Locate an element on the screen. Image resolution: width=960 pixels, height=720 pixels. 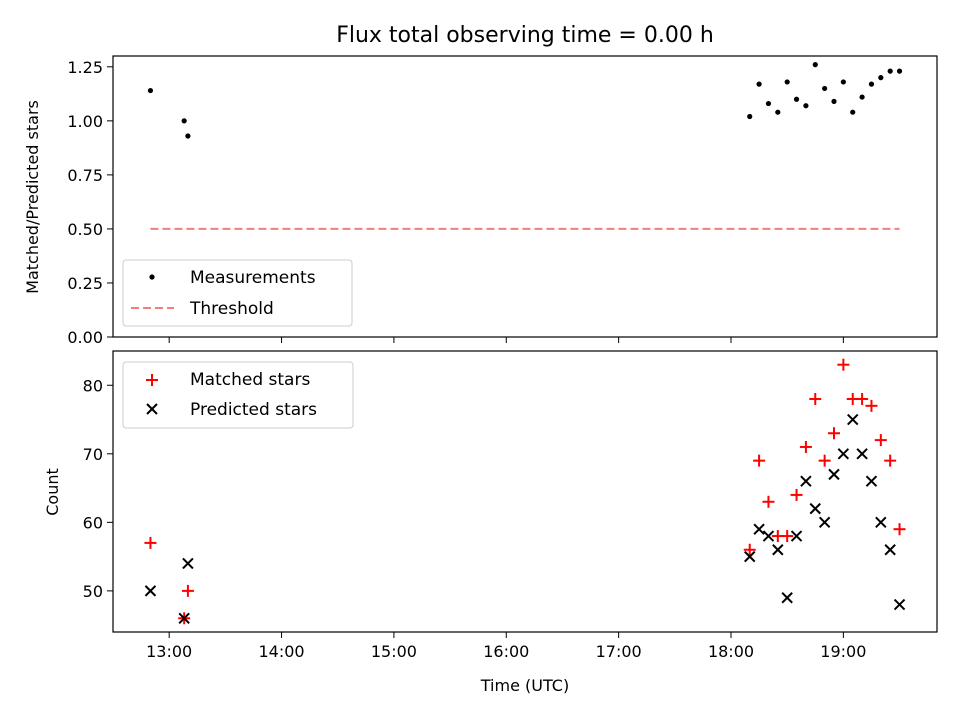
bottom-legend-box is located at coordinates (238, 395).